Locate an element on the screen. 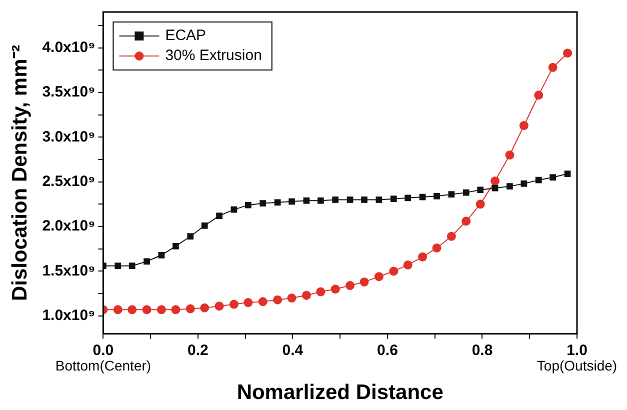 The height and width of the screenshot is (410, 627). x-tick-label: 0.6 is located at coordinates (387, 350).